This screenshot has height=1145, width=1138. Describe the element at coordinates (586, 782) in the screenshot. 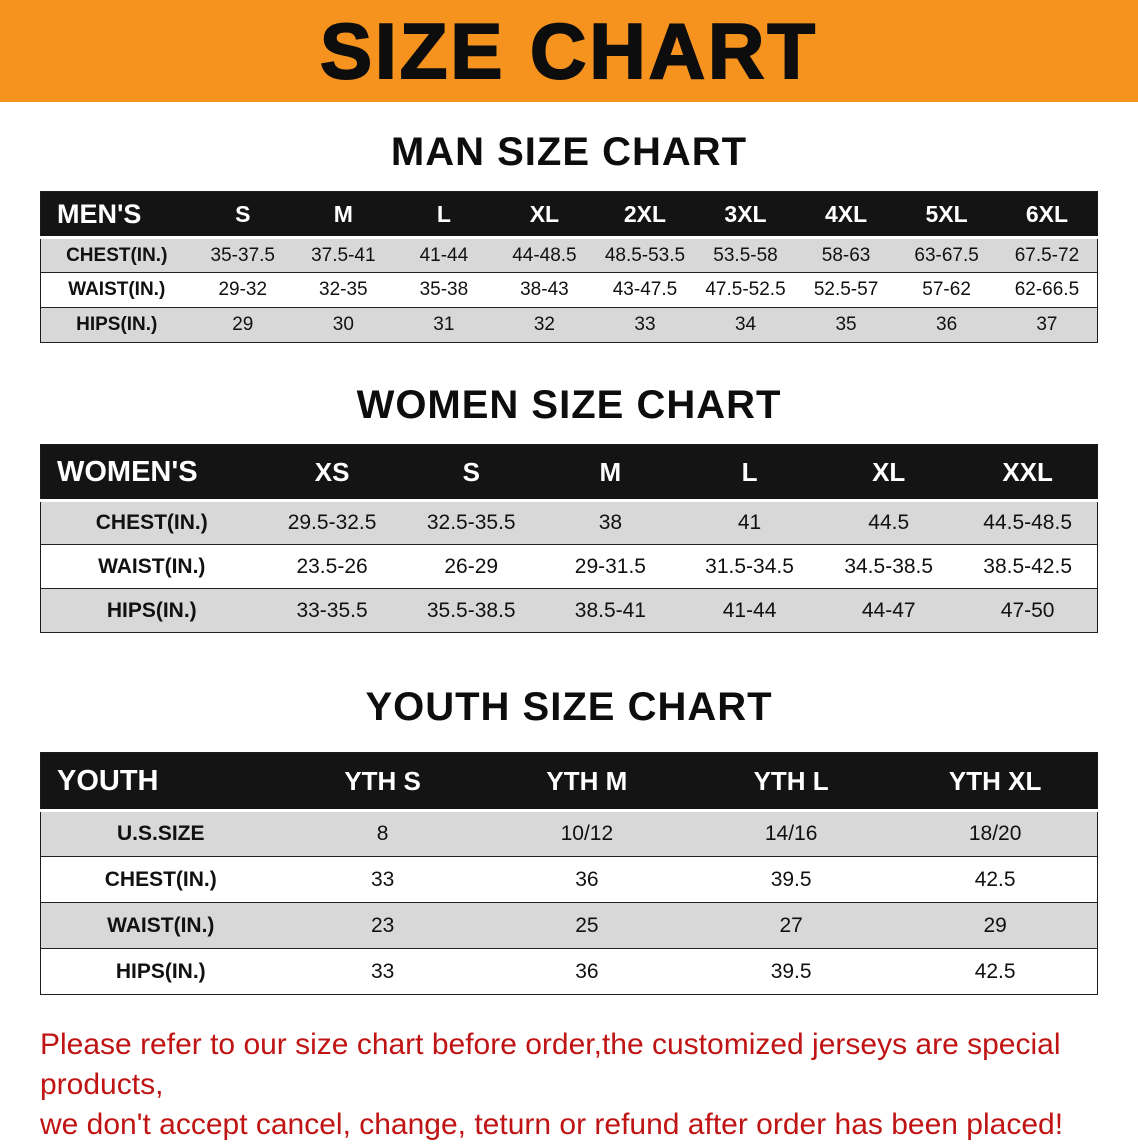

I see `size-header-cell: YTH M` at that location.